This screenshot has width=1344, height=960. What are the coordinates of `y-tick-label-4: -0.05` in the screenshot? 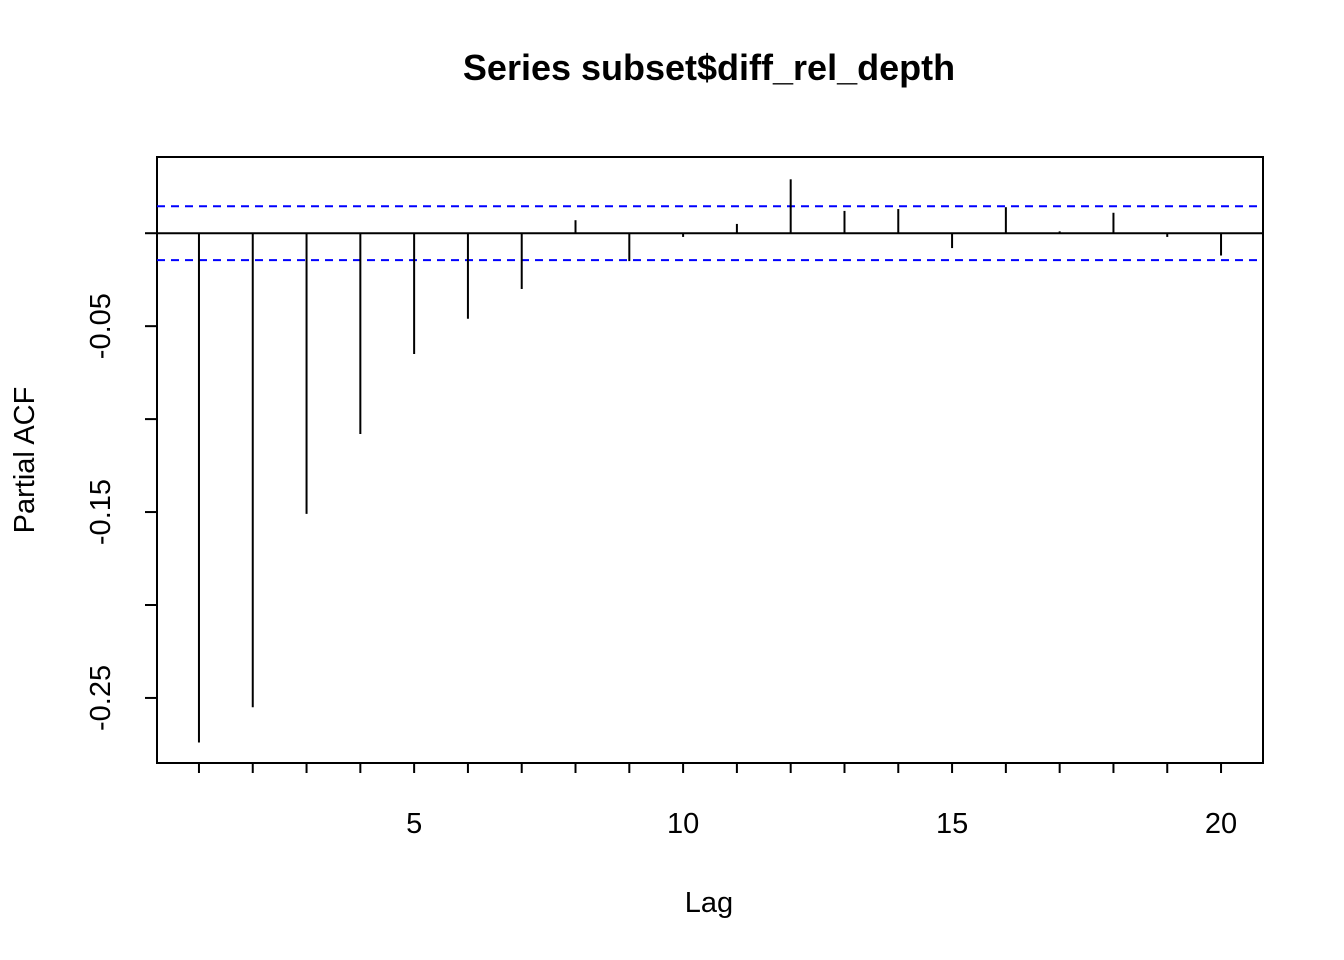 It's located at (101, 326).